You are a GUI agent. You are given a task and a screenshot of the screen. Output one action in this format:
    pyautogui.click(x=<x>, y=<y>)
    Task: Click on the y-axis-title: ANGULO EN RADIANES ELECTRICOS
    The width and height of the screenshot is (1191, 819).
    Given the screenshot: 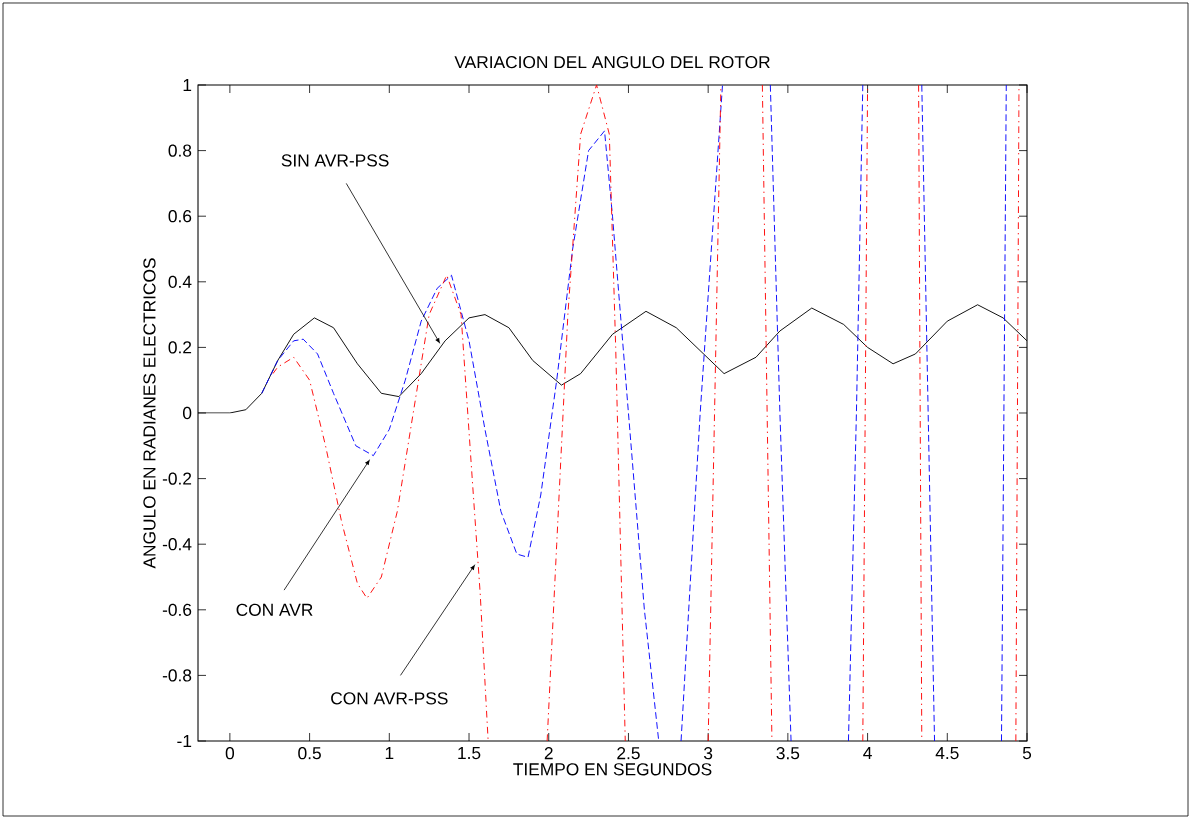 What is the action you would take?
    pyautogui.click(x=149, y=413)
    